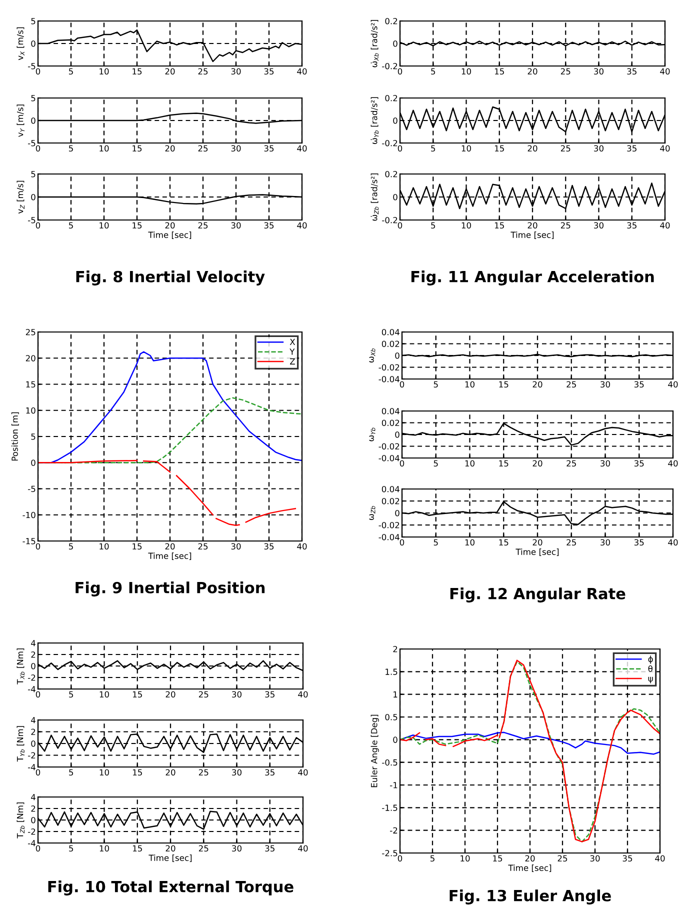  Describe the element at coordinates (392, 671) in the screenshot. I see `y-tick-label: 1.5` at that location.